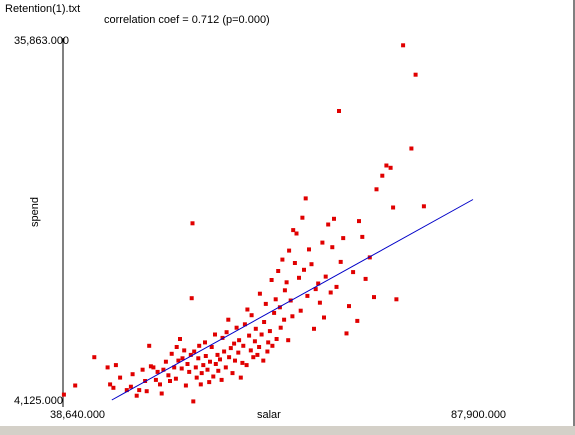 The height and width of the screenshot is (435, 575). What do you see at coordinates (287, 430) in the screenshot?
I see `status-strip` at bounding box center [287, 430].